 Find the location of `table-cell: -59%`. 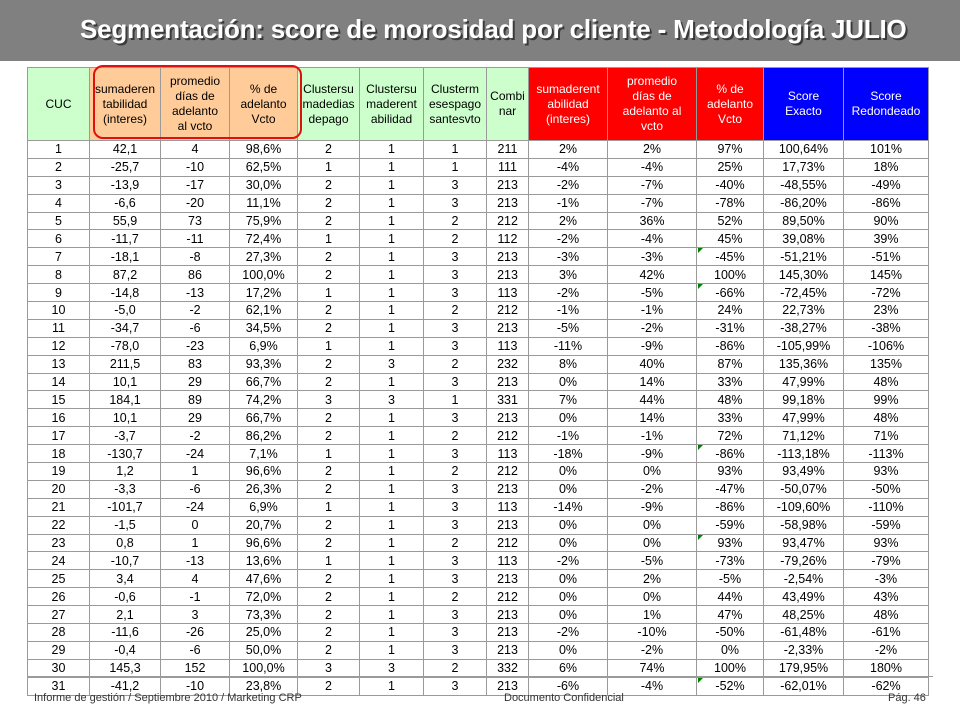

table-cell: -59% is located at coordinates (730, 525).